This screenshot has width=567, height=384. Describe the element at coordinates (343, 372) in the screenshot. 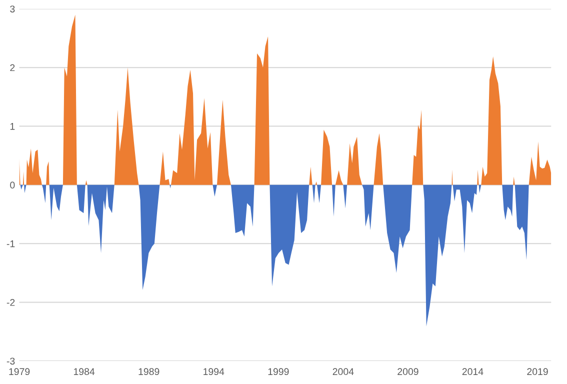

I see `x-tick-label: 2004` at that location.